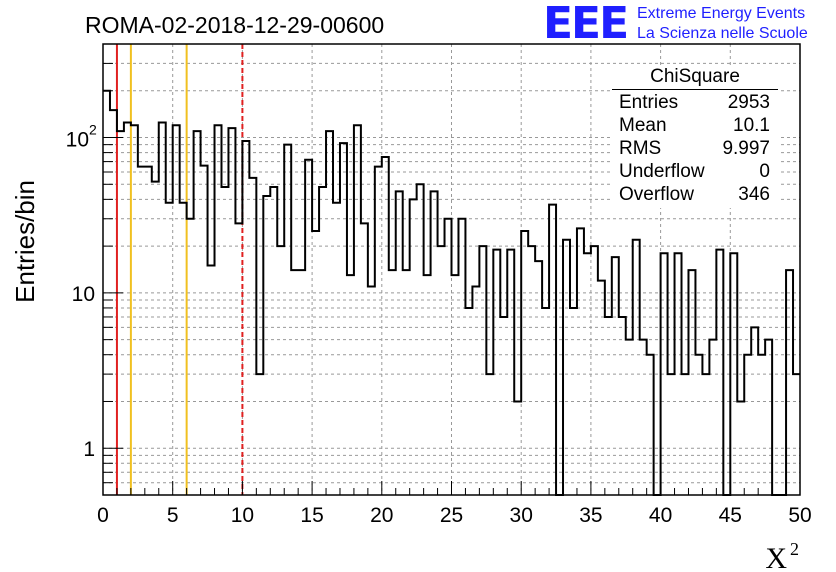  I want to click on stats-title: ChiSquare, so click(695, 76).